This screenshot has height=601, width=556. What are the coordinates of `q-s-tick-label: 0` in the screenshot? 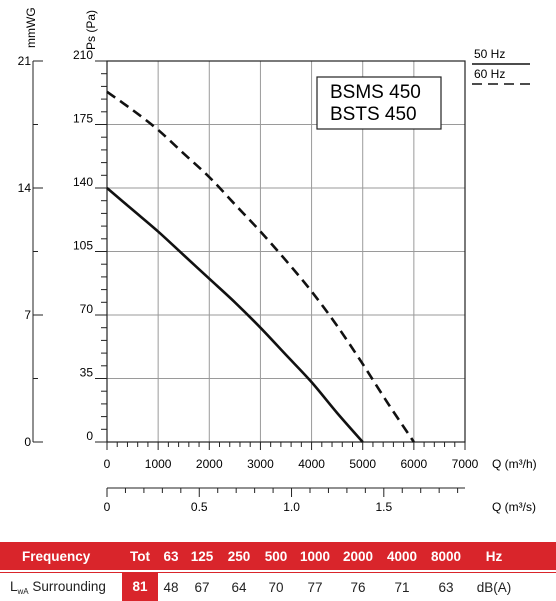 It's located at (107, 507).